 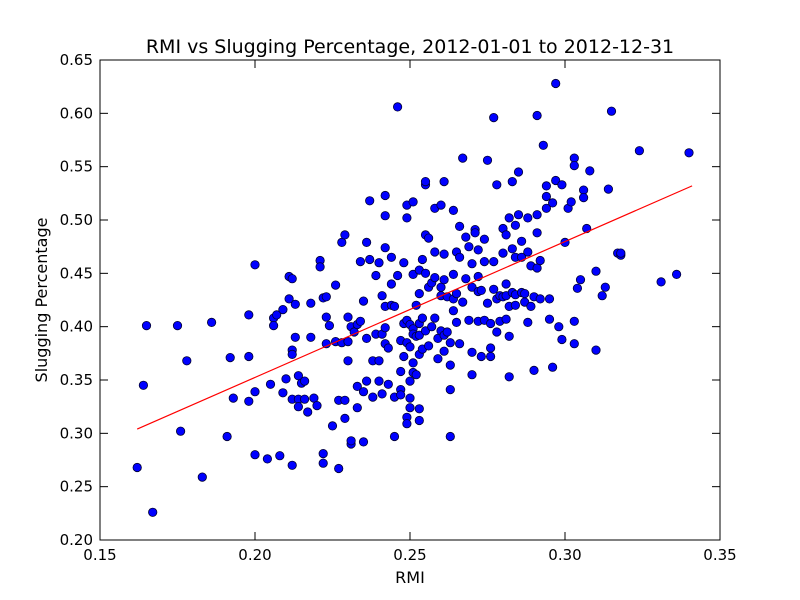 I want to click on x-tick-label: 0.20, so click(x=254, y=555).